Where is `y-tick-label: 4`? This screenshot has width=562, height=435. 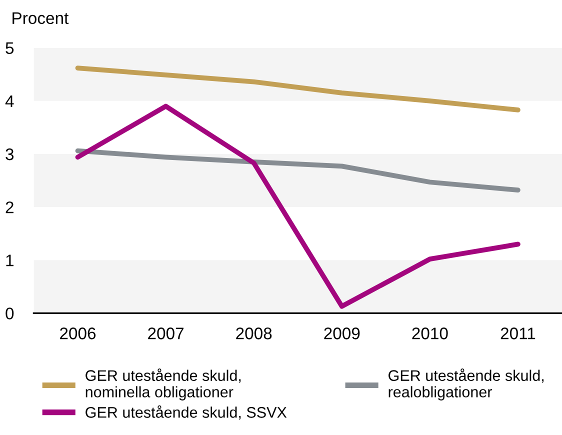 y-tick-label: 4 is located at coordinates (9, 101).